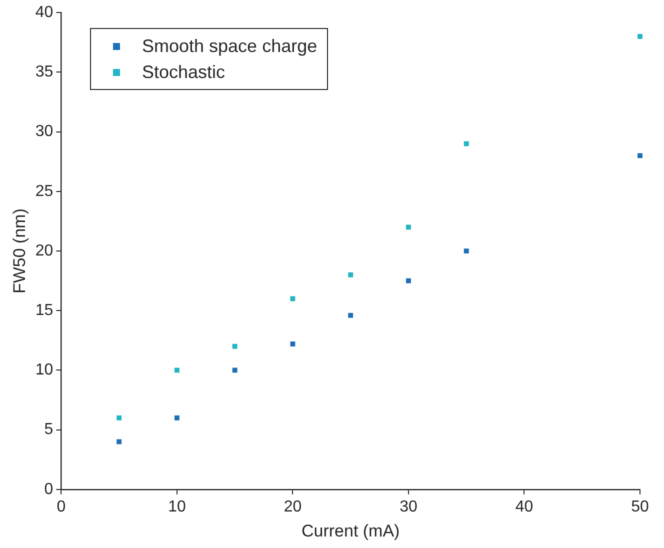 This screenshot has height=548, width=664. Describe the element at coordinates (19, 251) in the screenshot. I see `y-axis-title: FW50 (nm)` at that location.